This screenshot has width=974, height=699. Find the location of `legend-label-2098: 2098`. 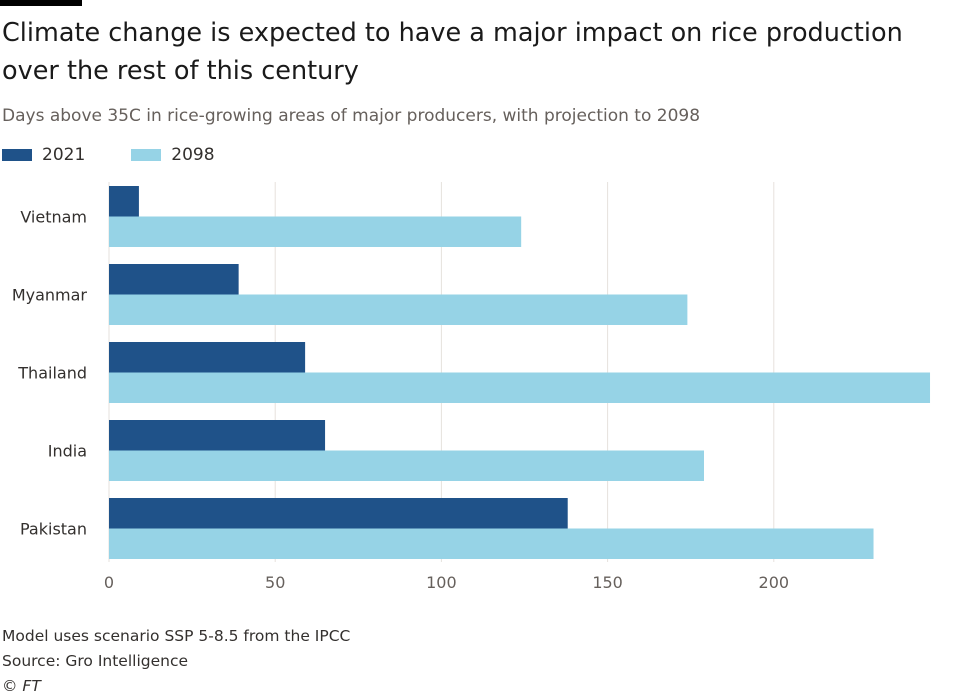

legend-label-2098: 2098 is located at coordinates (193, 155).